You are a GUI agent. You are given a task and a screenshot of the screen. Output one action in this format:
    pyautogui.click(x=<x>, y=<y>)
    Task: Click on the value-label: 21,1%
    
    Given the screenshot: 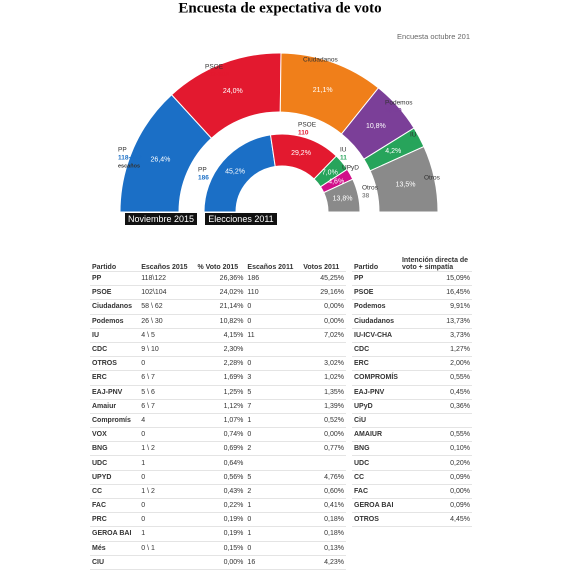 What is the action you would take?
    pyautogui.click(x=323, y=90)
    